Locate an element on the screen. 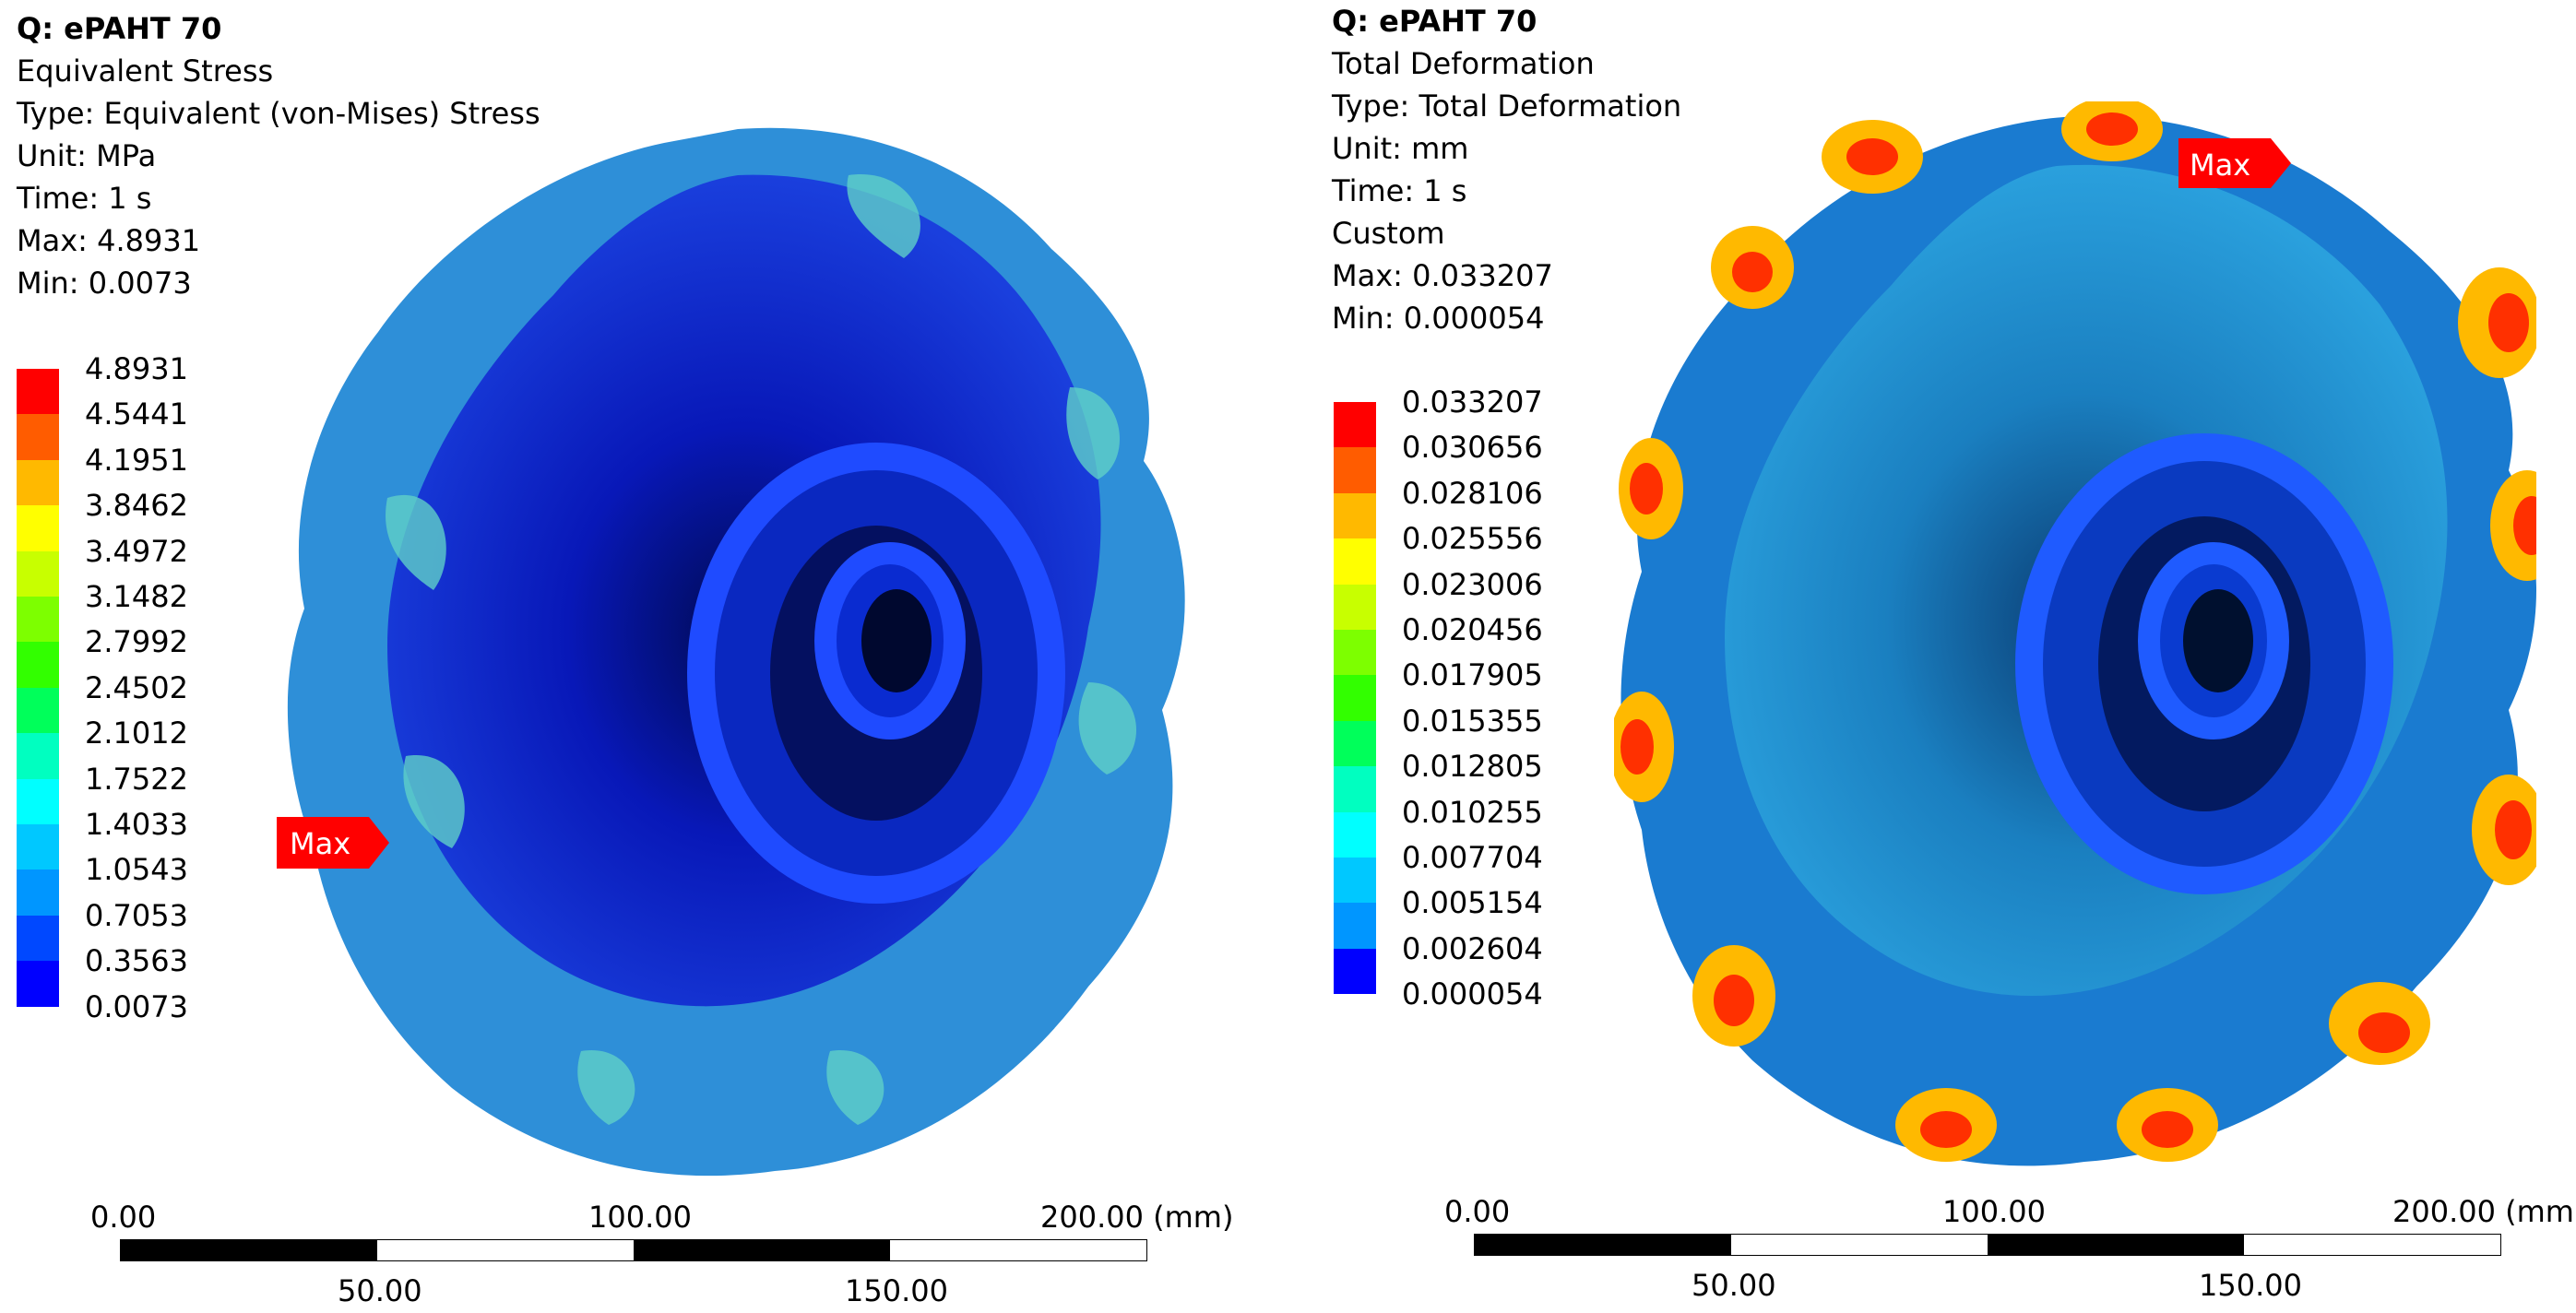 Image resolution: width=2576 pixels, height=1313 pixels. legend-label: 0.020456 is located at coordinates (1472, 630).